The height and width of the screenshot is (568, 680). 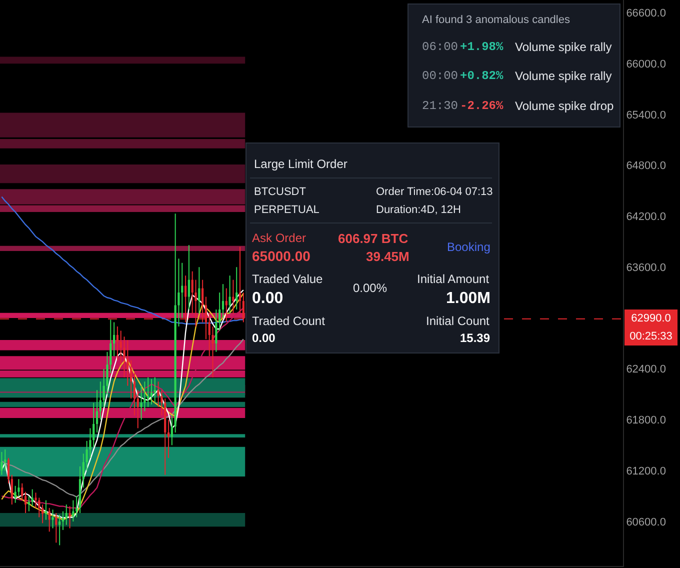 What do you see at coordinates (388, 256) in the screenshot?
I see `annotation: 39.45M` at bounding box center [388, 256].